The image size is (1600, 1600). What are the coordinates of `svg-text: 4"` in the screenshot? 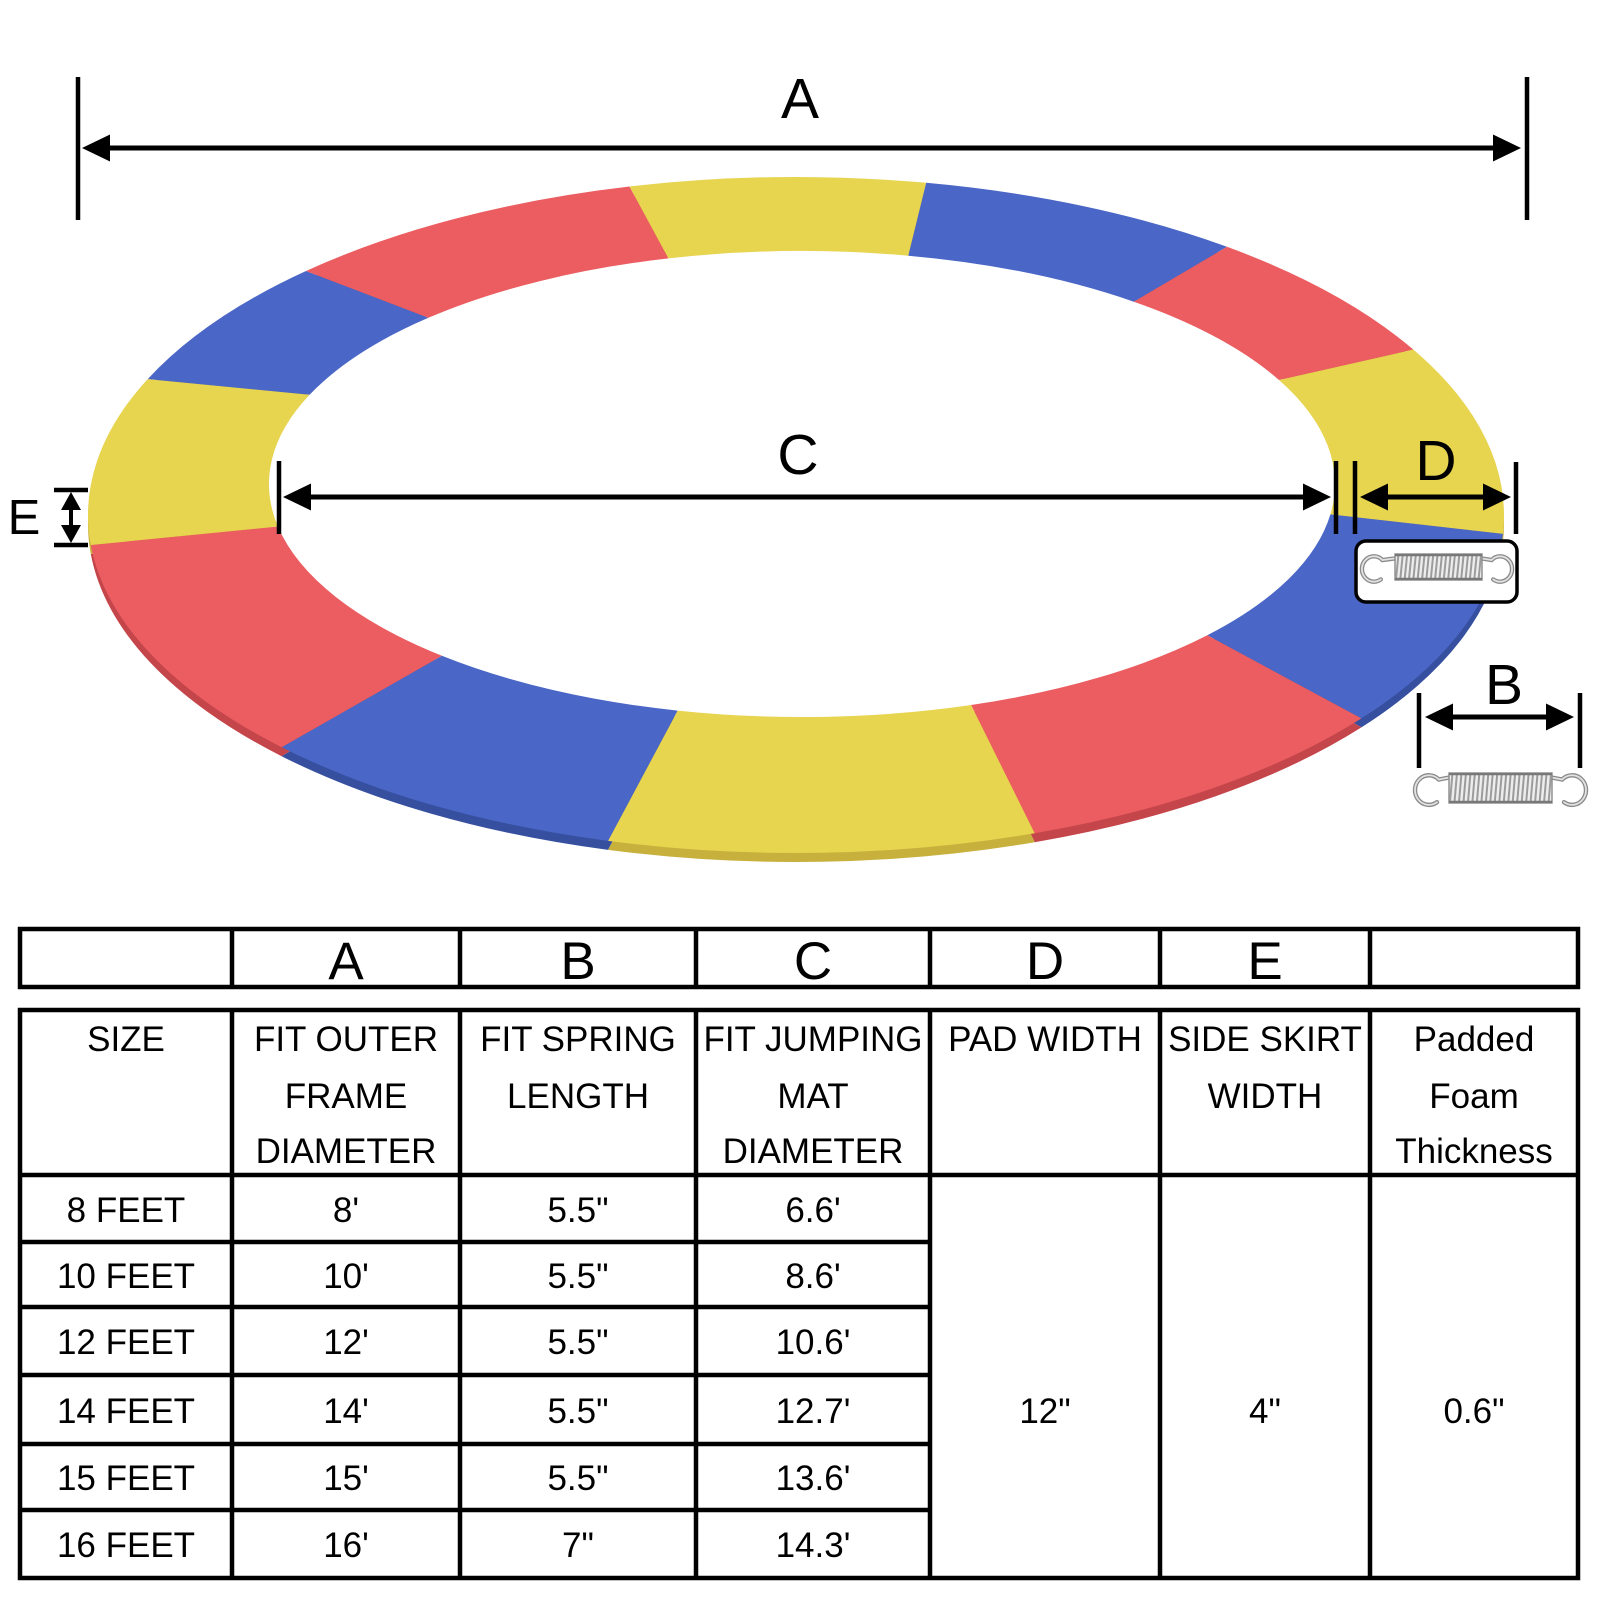 It's located at (1265, 1411).